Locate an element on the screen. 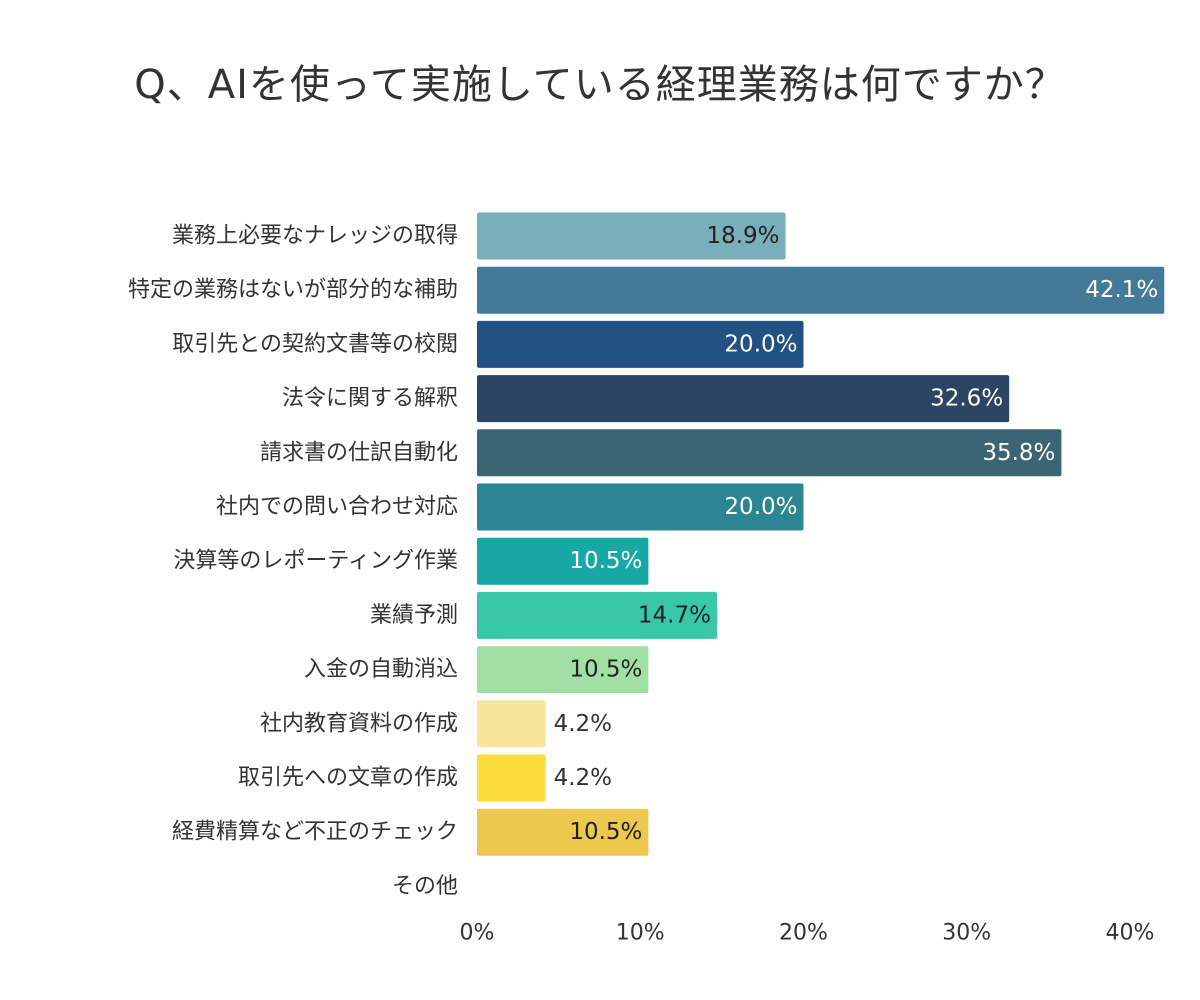 Image resolution: width=1200 pixels, height=1000 pixels. bar-value-label: 42.1% is located at coordinates (1121, 290).